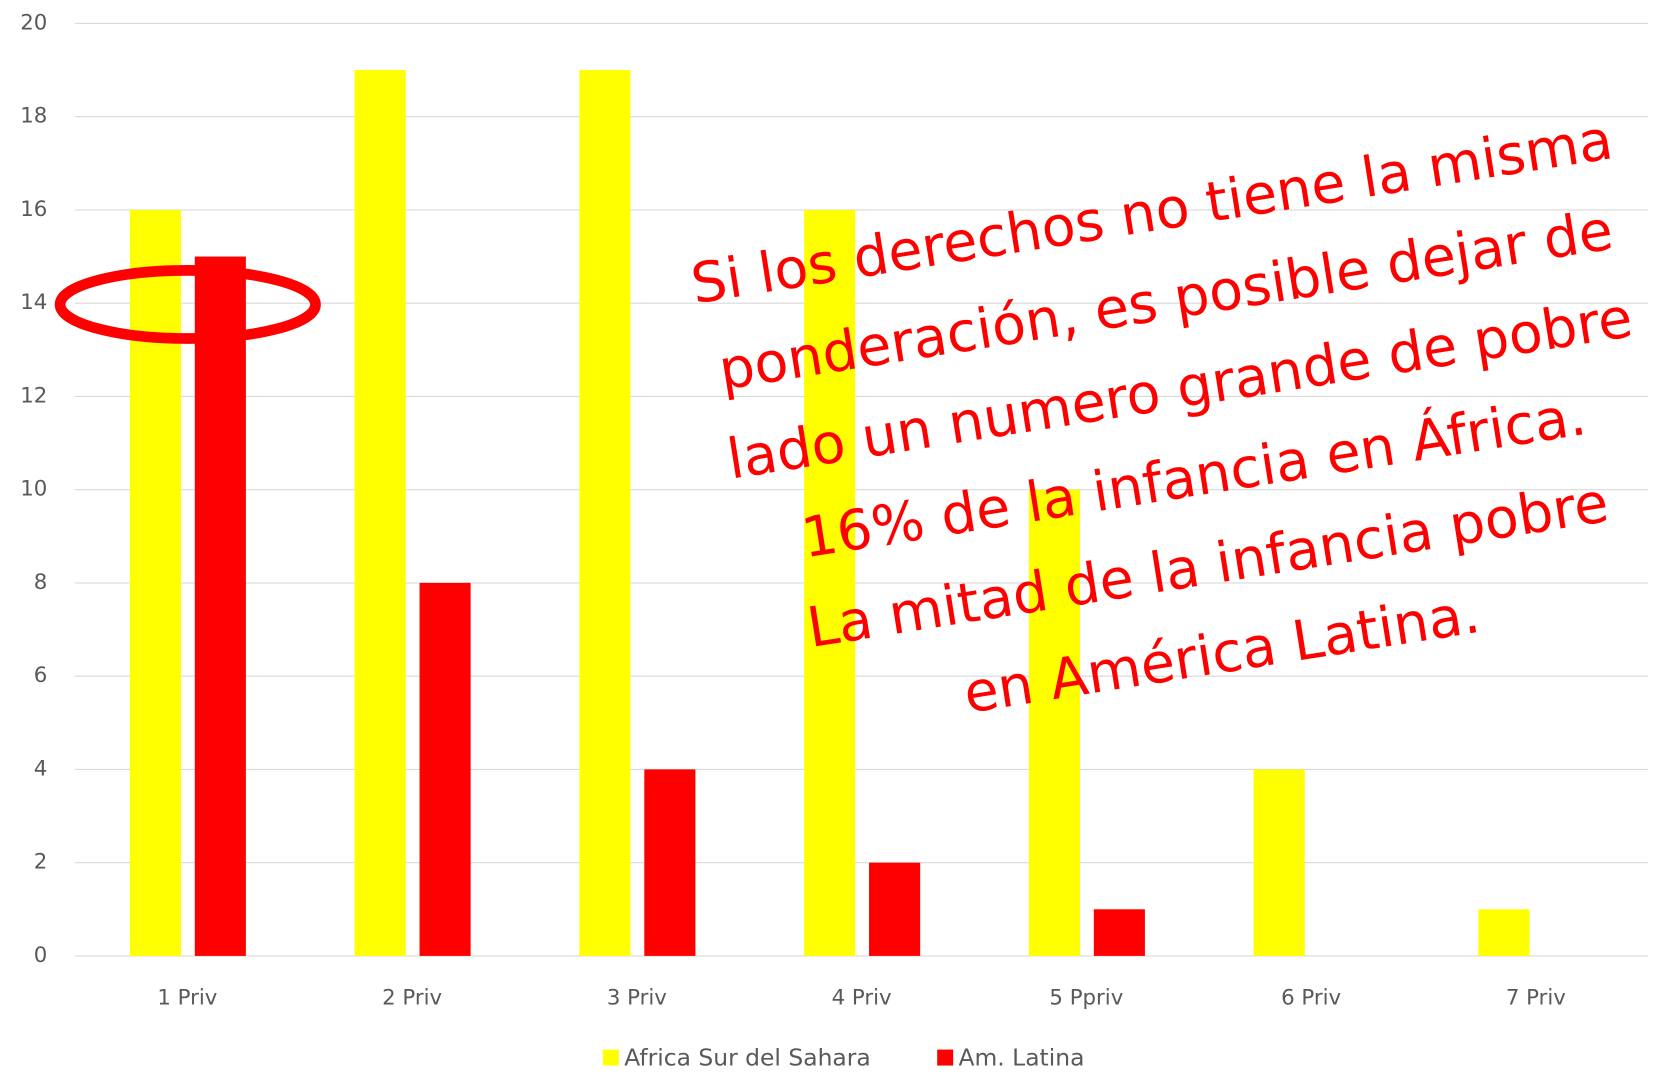 The height and width of the screenshot is (1078, 1670). I want to click on x-tick-label: 5 Ppriv, so click(1086, 997).